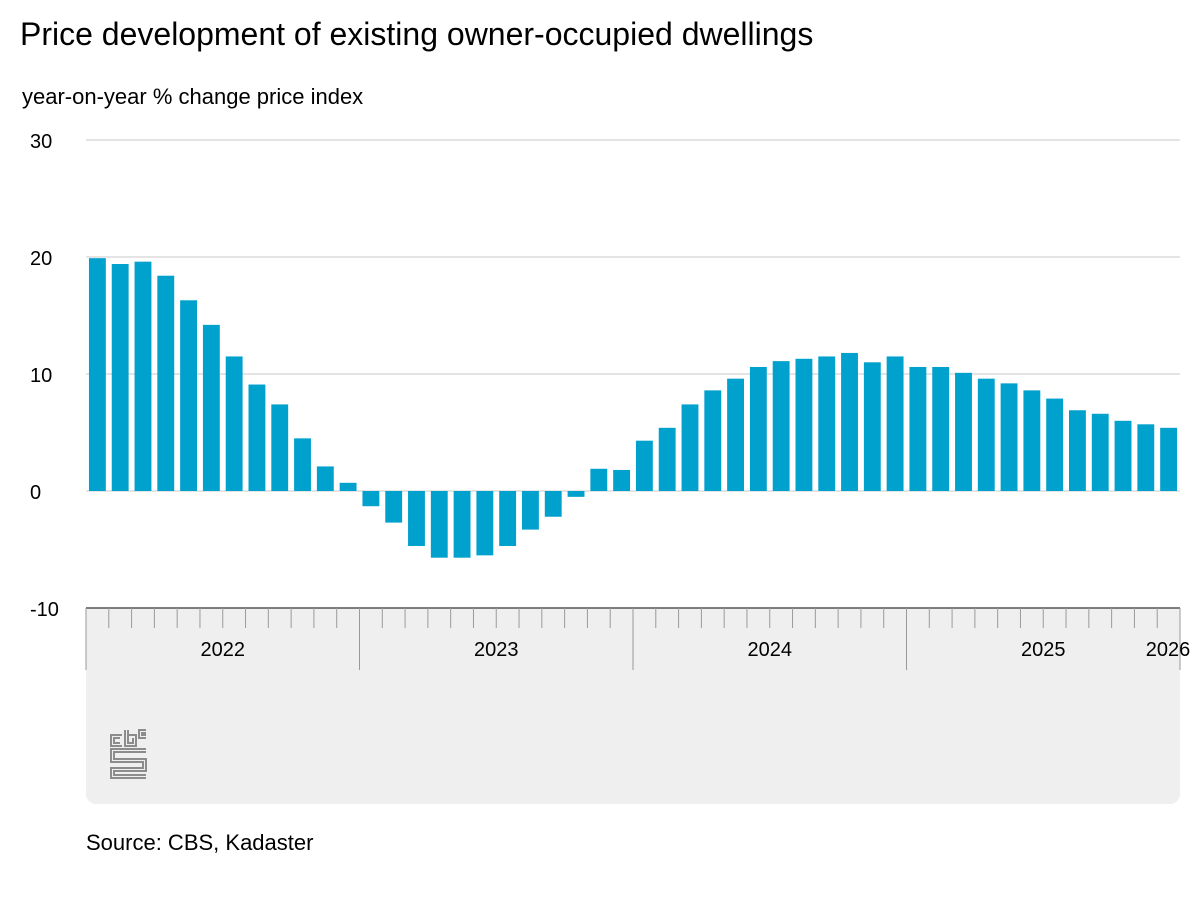 This screenshot has width=1200, height=905. Describe the element at coordinates (735, 434) in the screenshot. I see `bar: 2024-05: 9.6` at that location.